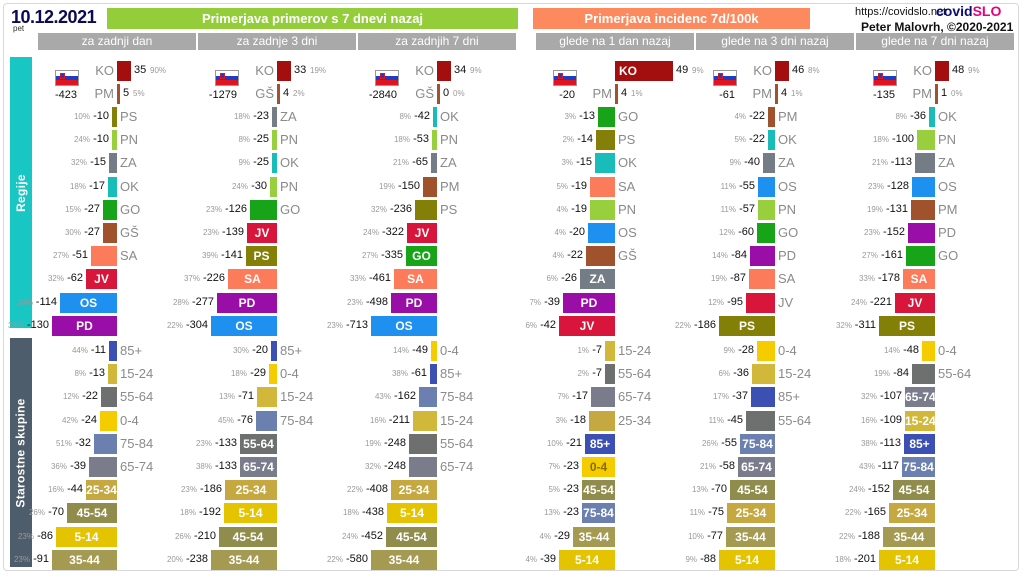 This screenshot has height=576, width=1024. I want to click on age-percent: 42%, so click(69, 420).